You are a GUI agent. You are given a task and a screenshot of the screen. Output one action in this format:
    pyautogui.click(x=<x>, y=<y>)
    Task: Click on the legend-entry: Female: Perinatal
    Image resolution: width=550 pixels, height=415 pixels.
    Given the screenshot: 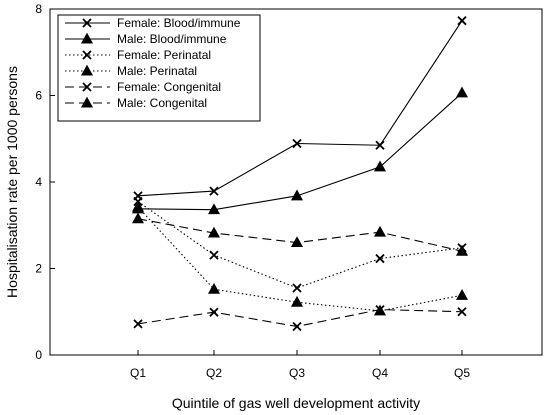 What is the action you would take?
    pyautogui.click(x=138, y=55)
    